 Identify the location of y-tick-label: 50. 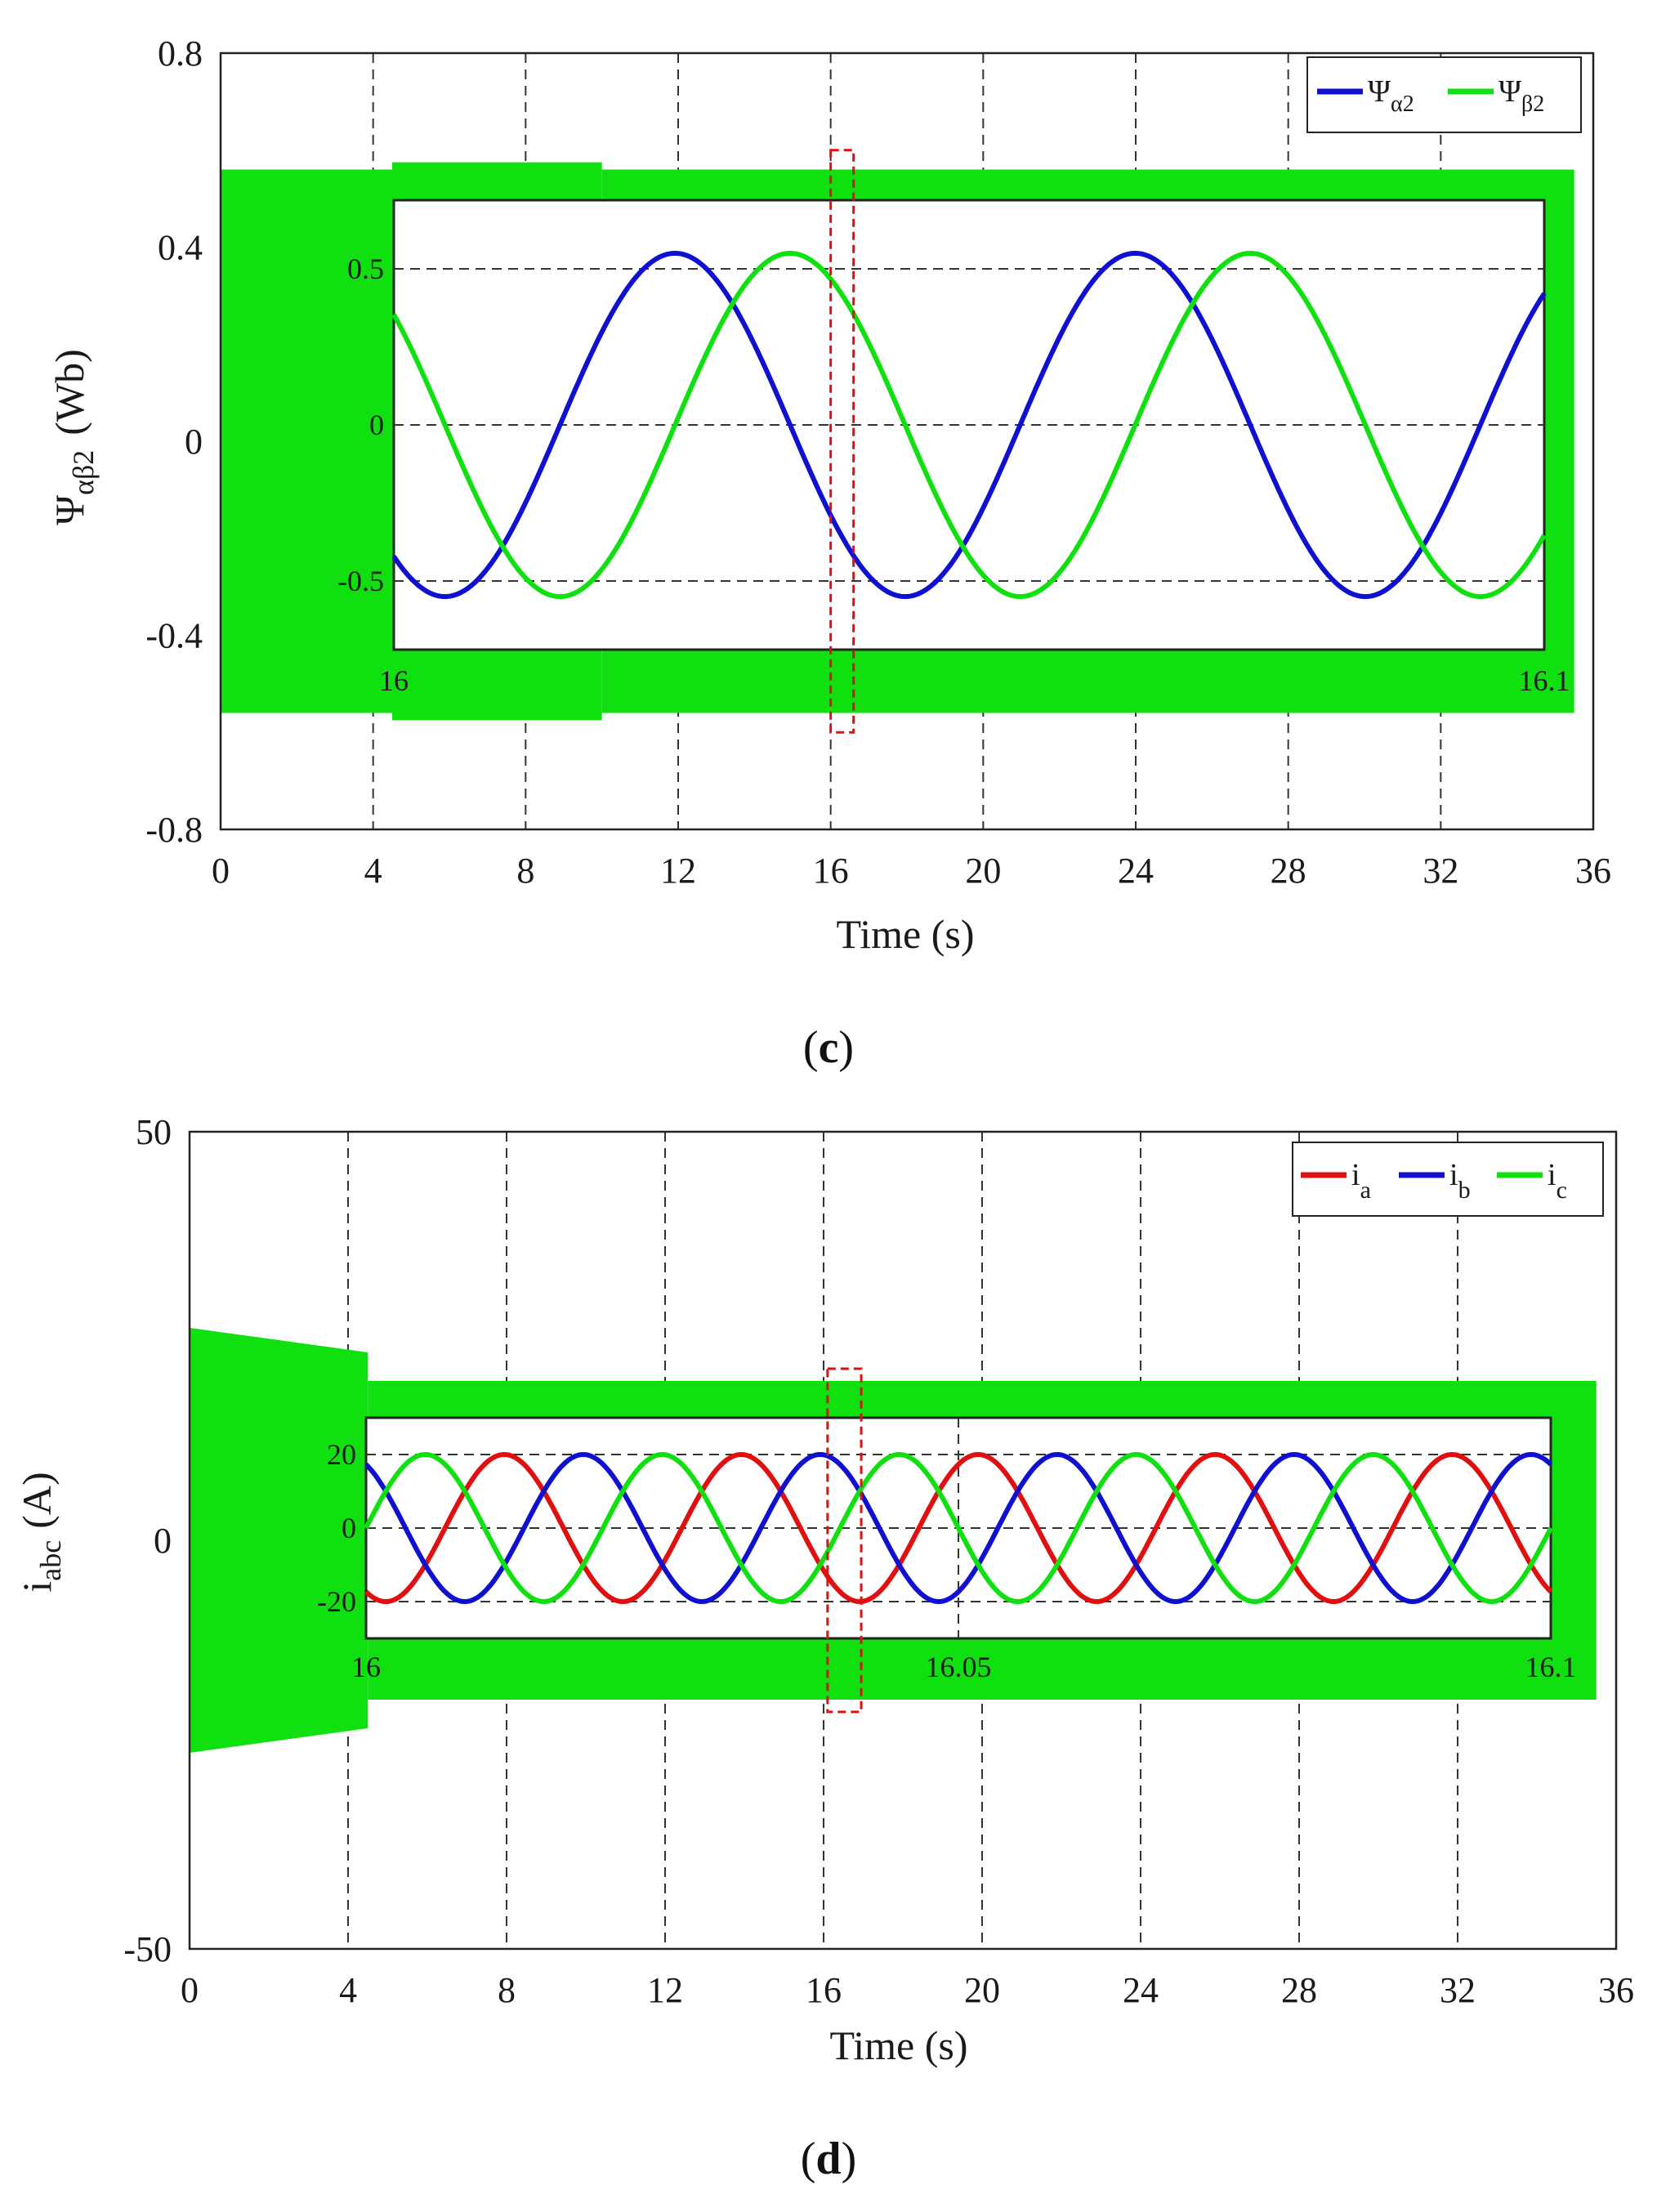
(154, 1132).